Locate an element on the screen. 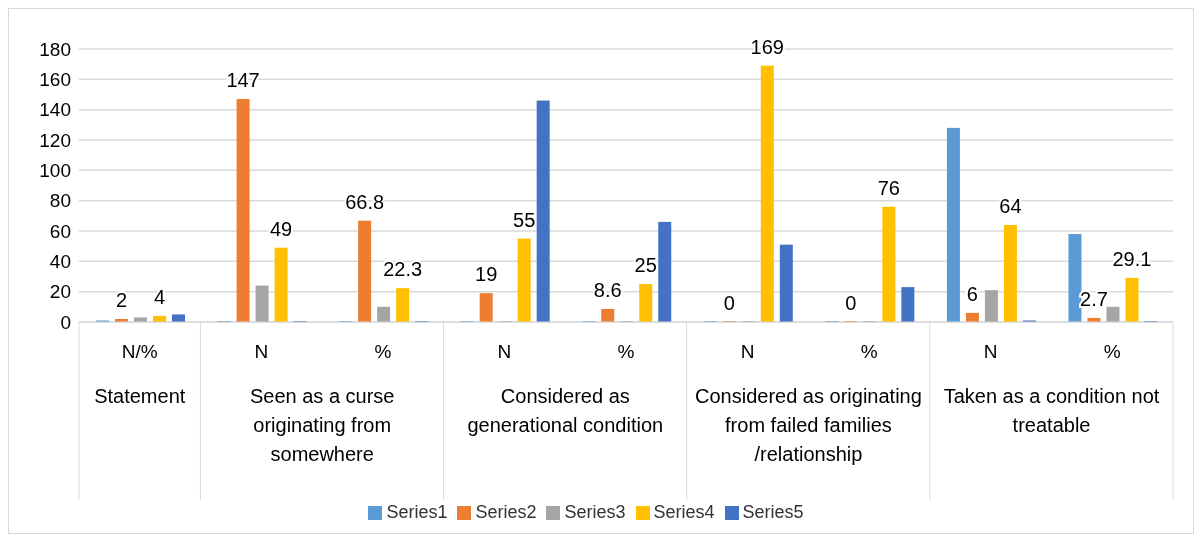 This screenshot has width=1202, height=542. y-tick-label: 60 is located at coordinates (60, 231).